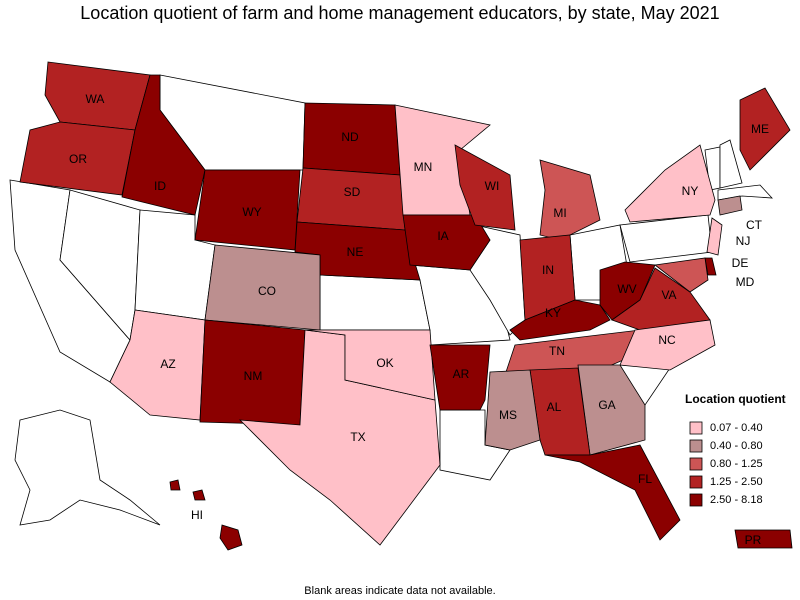 The image size is (800, 600). Describe the element at coordinates (399, 591) in the screenshot. I see `footnote: Blank areas indicate data not available.` at that location.